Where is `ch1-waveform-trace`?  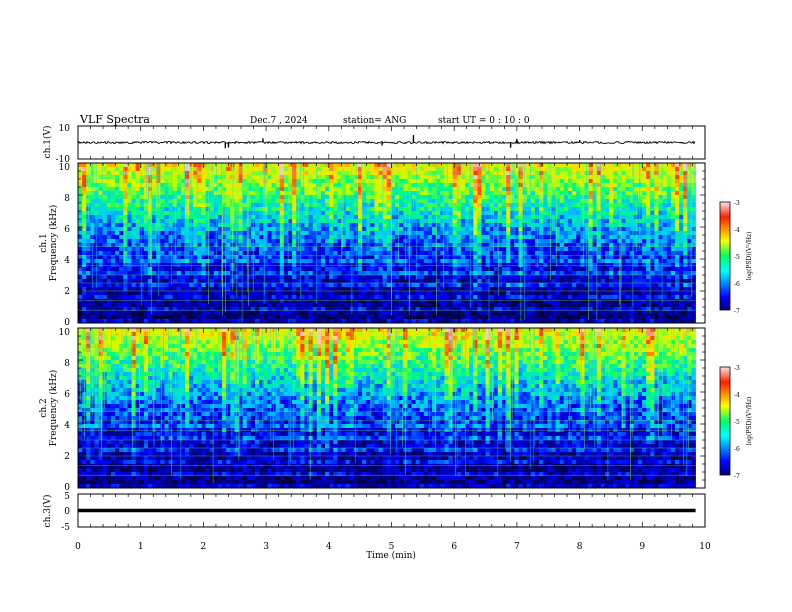
ch1-waveform-trace is located at coordinates (386, 142).